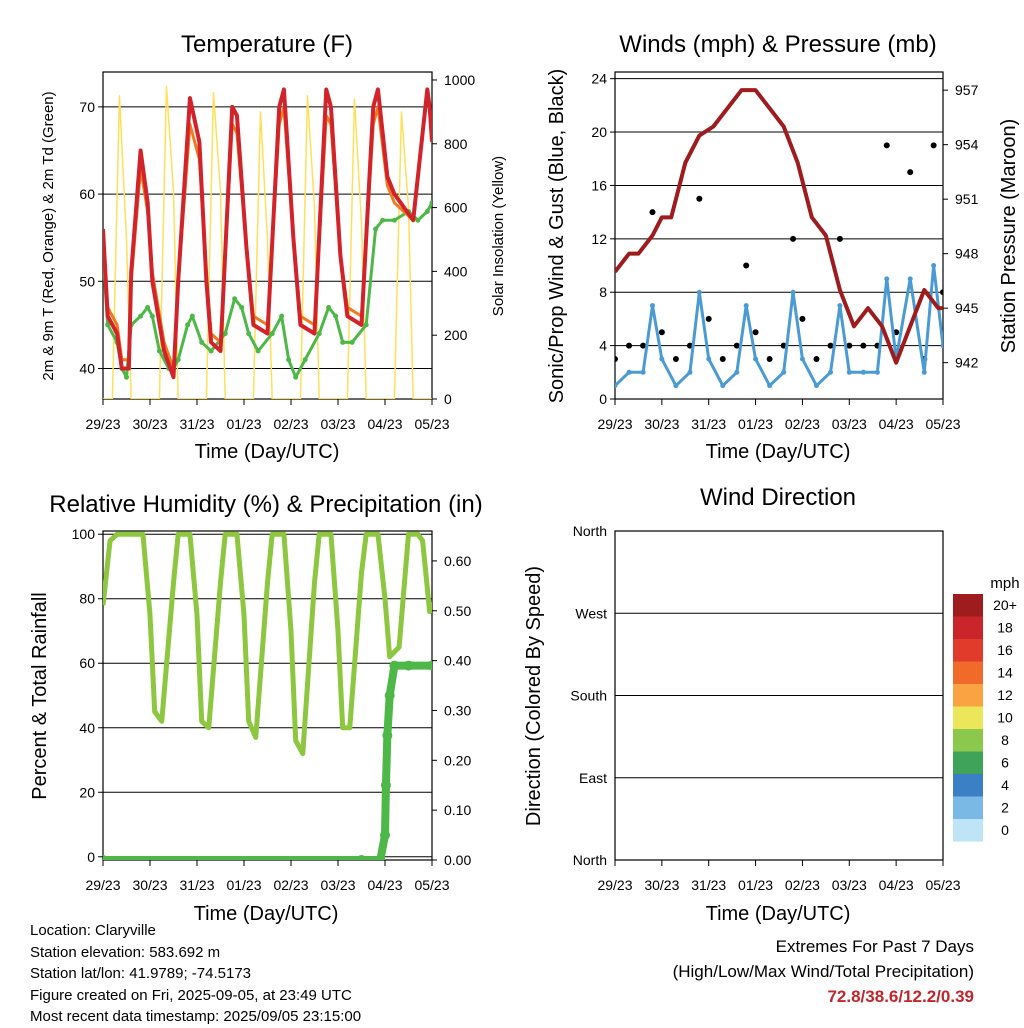 The image size is (1024, 1028). I want to click on wind-line, so click(779, 327).